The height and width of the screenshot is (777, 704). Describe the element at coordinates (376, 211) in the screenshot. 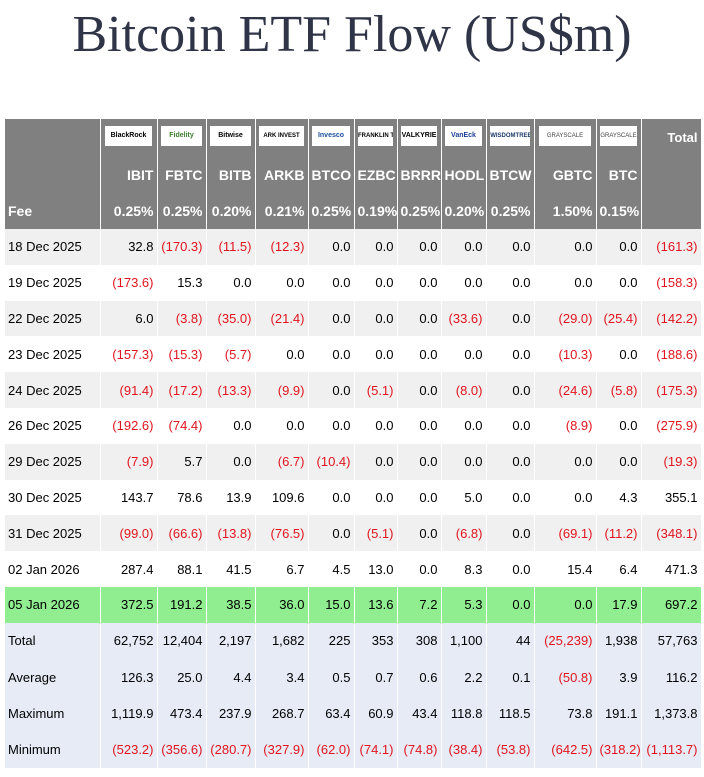

I see `fee-value: 0.19%` at that location.